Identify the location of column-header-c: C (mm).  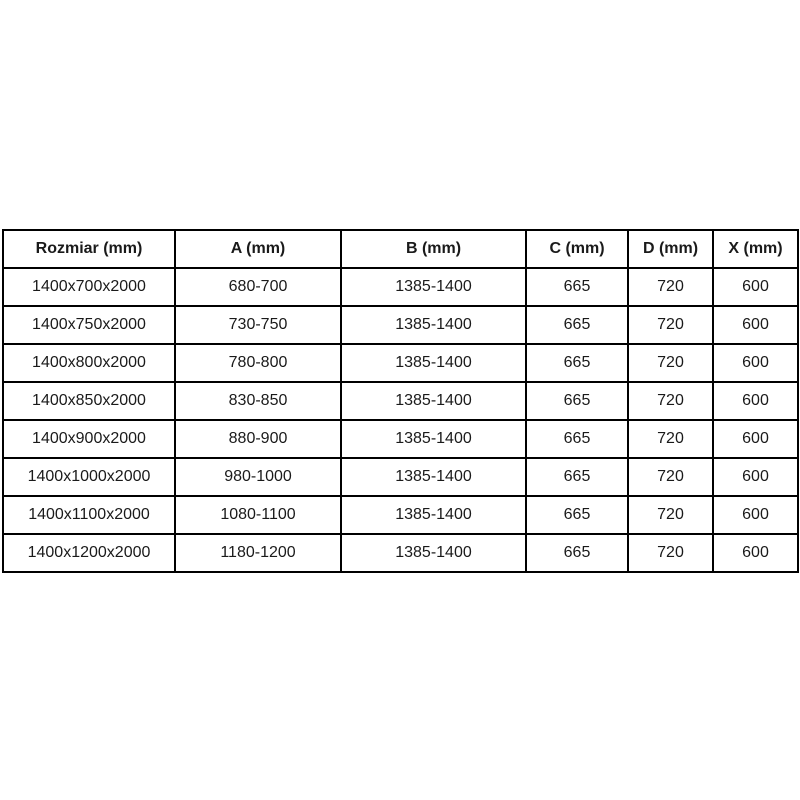
(577, 249).